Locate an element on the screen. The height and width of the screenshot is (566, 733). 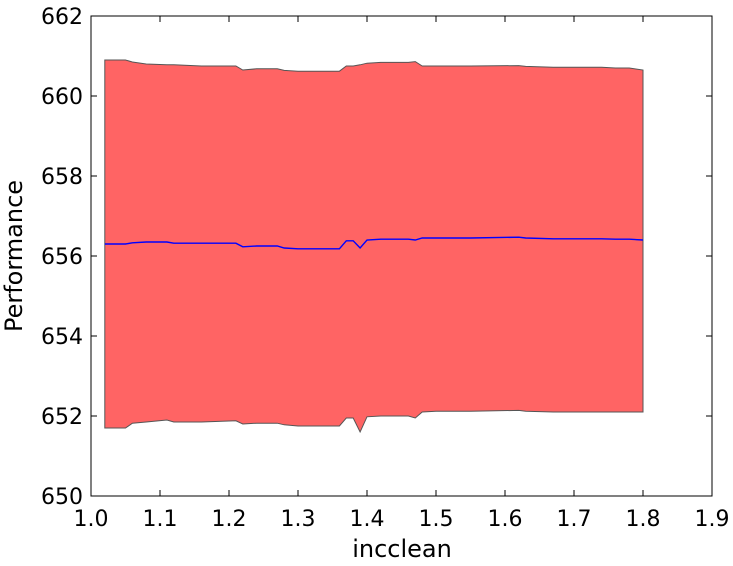
y-tick-label: 650 is located at coordinates (62, 497).